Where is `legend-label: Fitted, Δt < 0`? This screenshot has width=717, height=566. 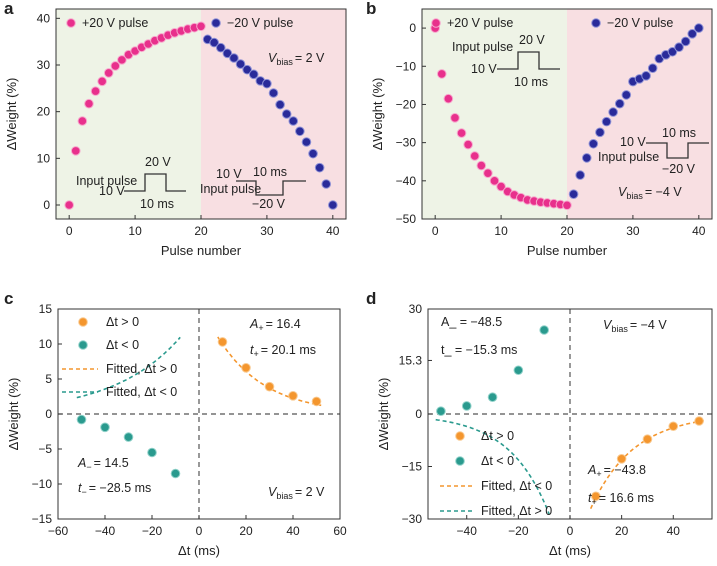
legend-label: Fitted, Δt < 0 is located at coordinates (516, 486).